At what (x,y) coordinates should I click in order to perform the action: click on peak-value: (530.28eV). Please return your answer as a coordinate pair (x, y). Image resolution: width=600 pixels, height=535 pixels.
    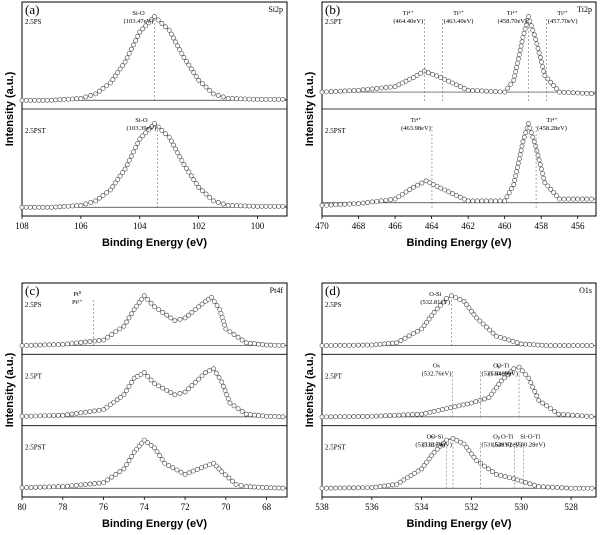
    Looking at the image, I should click on (530, 445).